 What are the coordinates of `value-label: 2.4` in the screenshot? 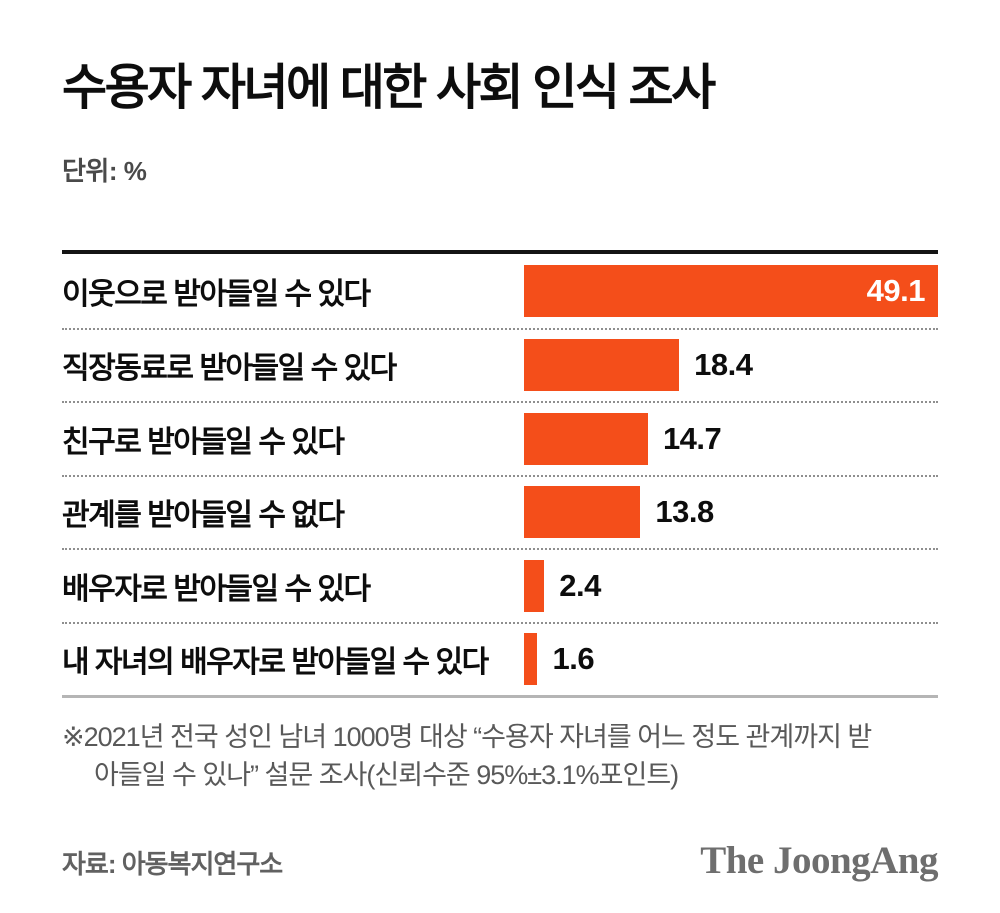 It's located at (580, 585).